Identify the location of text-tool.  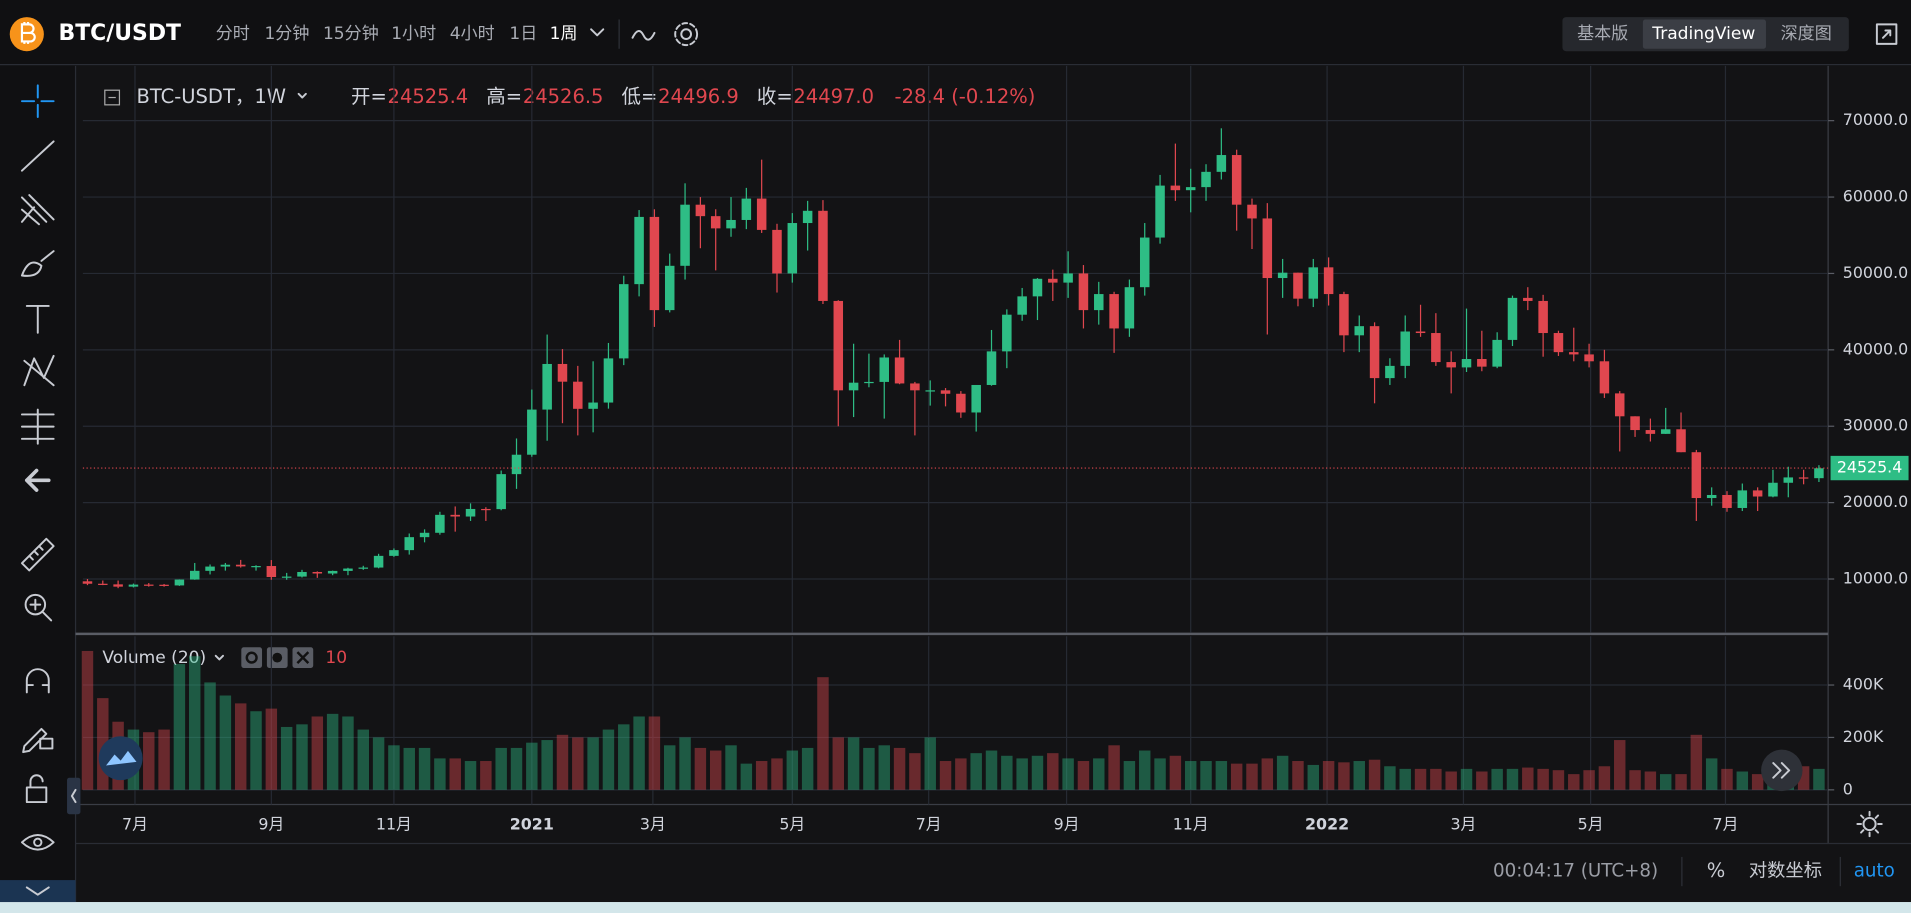
(37, 319).